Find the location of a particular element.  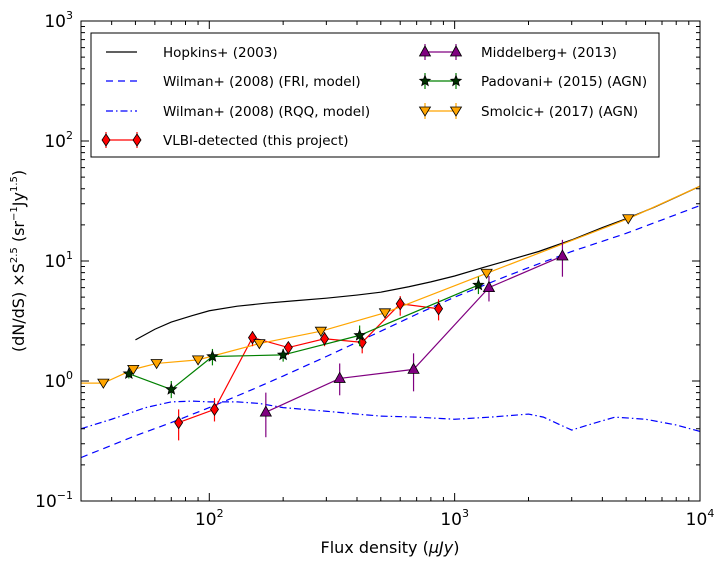

series-line-padovani-2015-agn is located at coordinates (303, 337).